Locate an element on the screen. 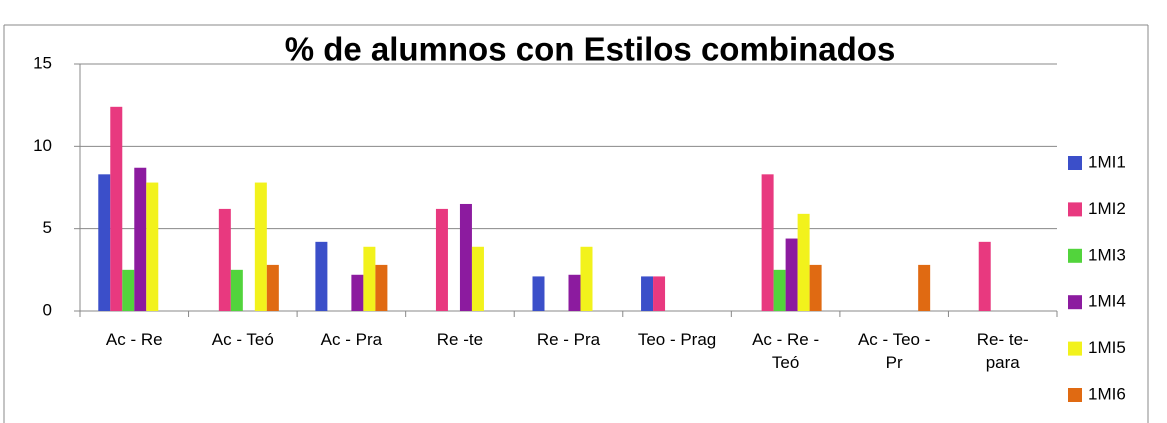 Image resolution: width=1167 pixels, height=423 pixels. y-tick-label: 10 is located at coordinates (42, 145).